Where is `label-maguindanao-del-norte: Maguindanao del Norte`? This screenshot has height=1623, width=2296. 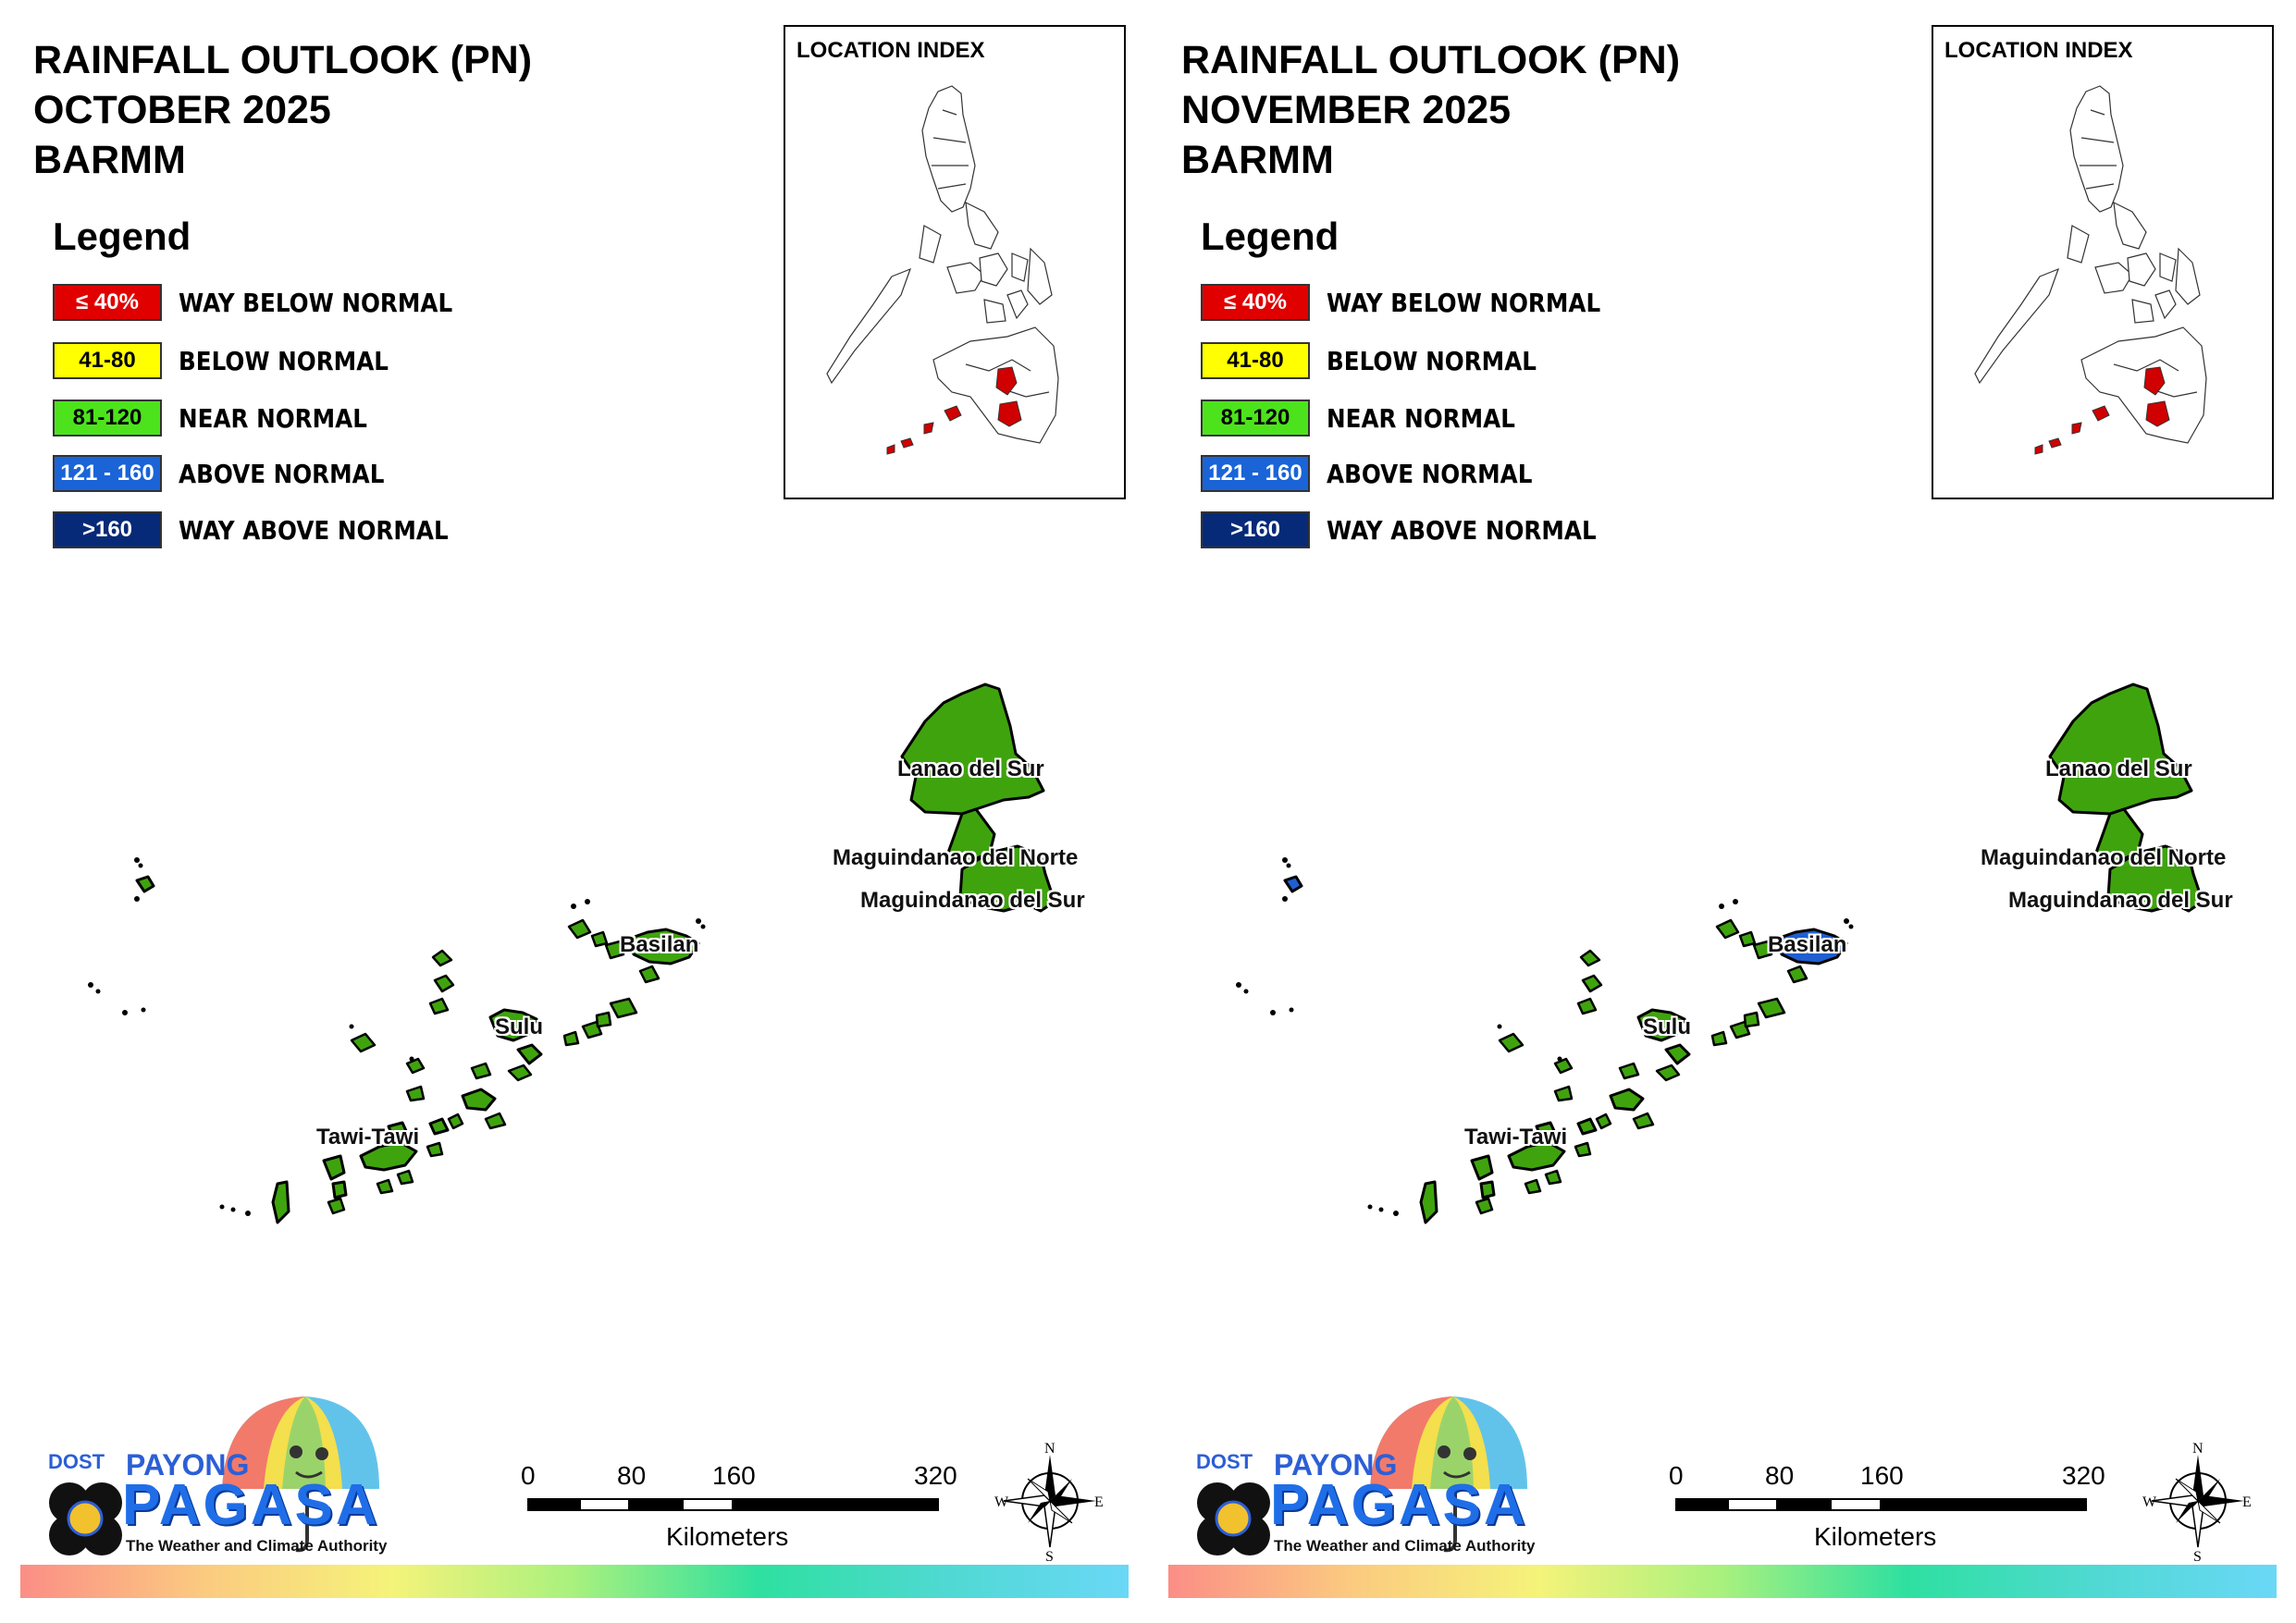 label-maguindanao-del-norte: Maguindanao del Norte is located at coordinates (2104, 857).